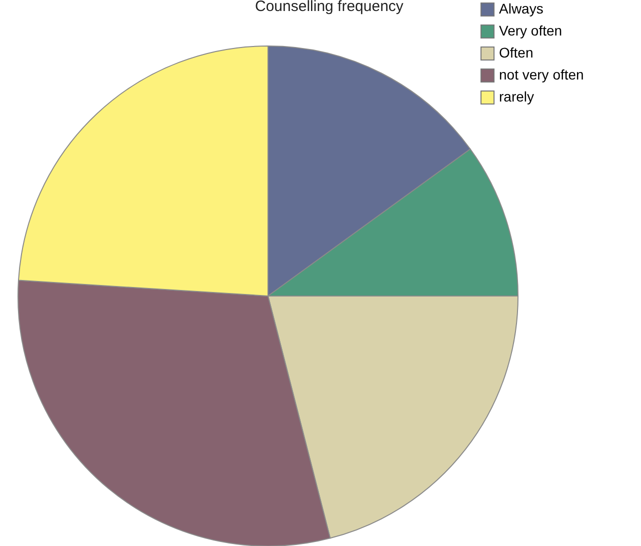 This screenshot has height=546, width=641. What do you see at coordinates (516, 96) in the screenshot?
I see `legend-label: rarely` at bounding box center [516, 96].